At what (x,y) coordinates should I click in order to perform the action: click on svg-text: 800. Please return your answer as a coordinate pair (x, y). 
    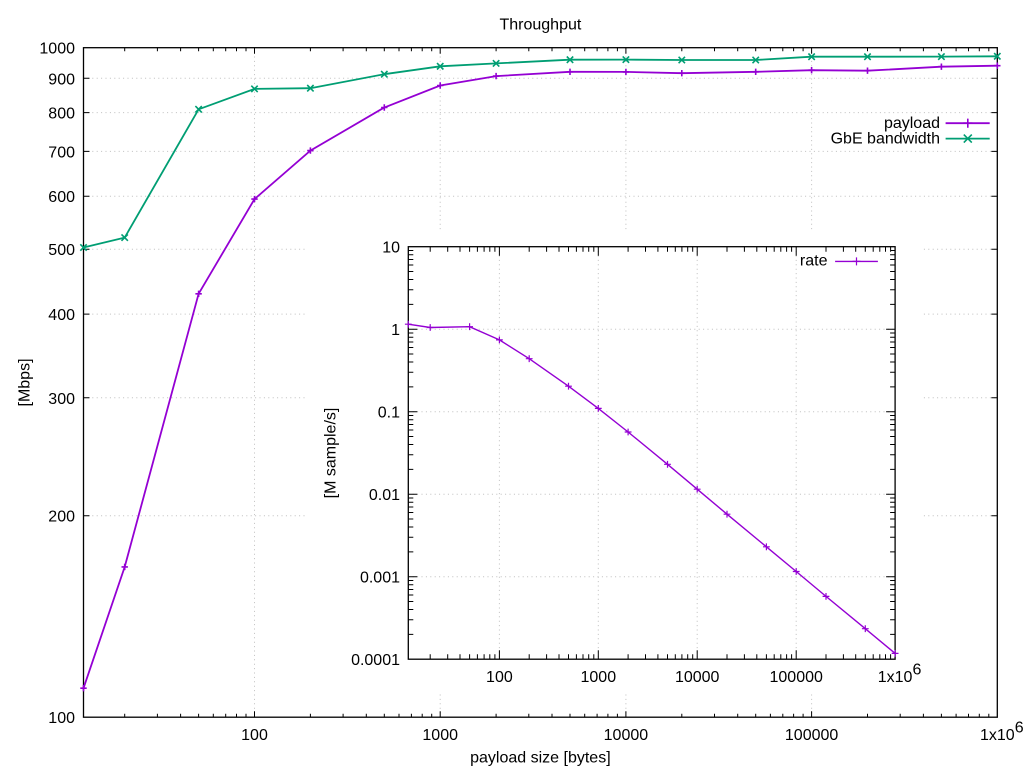
    Looking at the image, I should click on (61, 114).